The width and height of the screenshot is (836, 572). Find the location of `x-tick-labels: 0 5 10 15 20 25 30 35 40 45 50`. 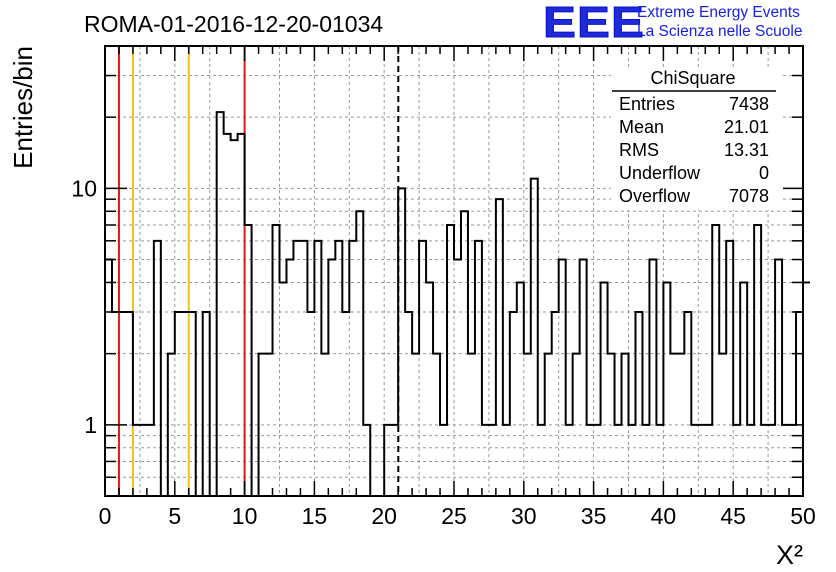

x-tick-labels: 0 5 10 15 20 25 30 35 40 45 50 is located at coordinates (457, 516).